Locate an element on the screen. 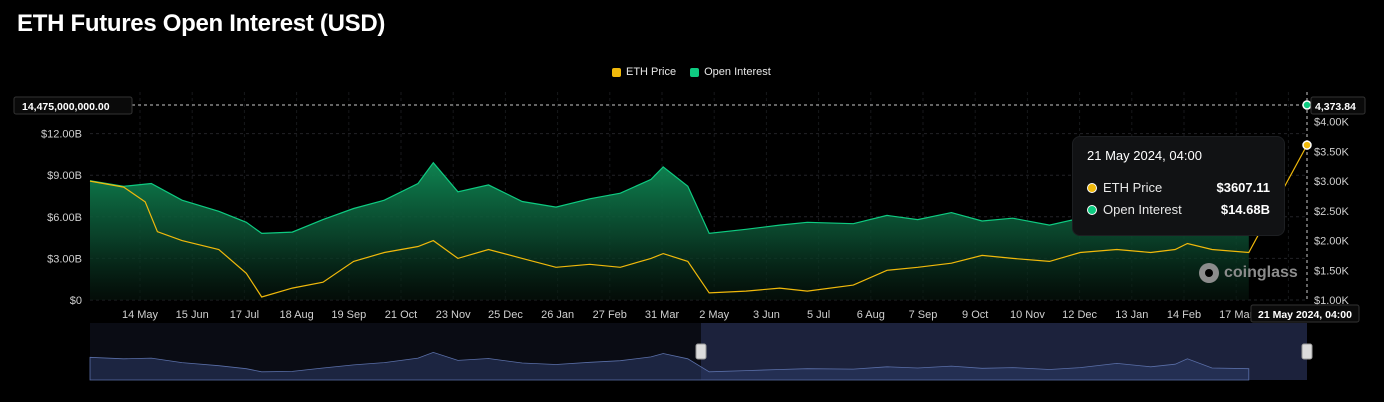  x-tick-label: 18 Aug is located at coordinates (296, 315).